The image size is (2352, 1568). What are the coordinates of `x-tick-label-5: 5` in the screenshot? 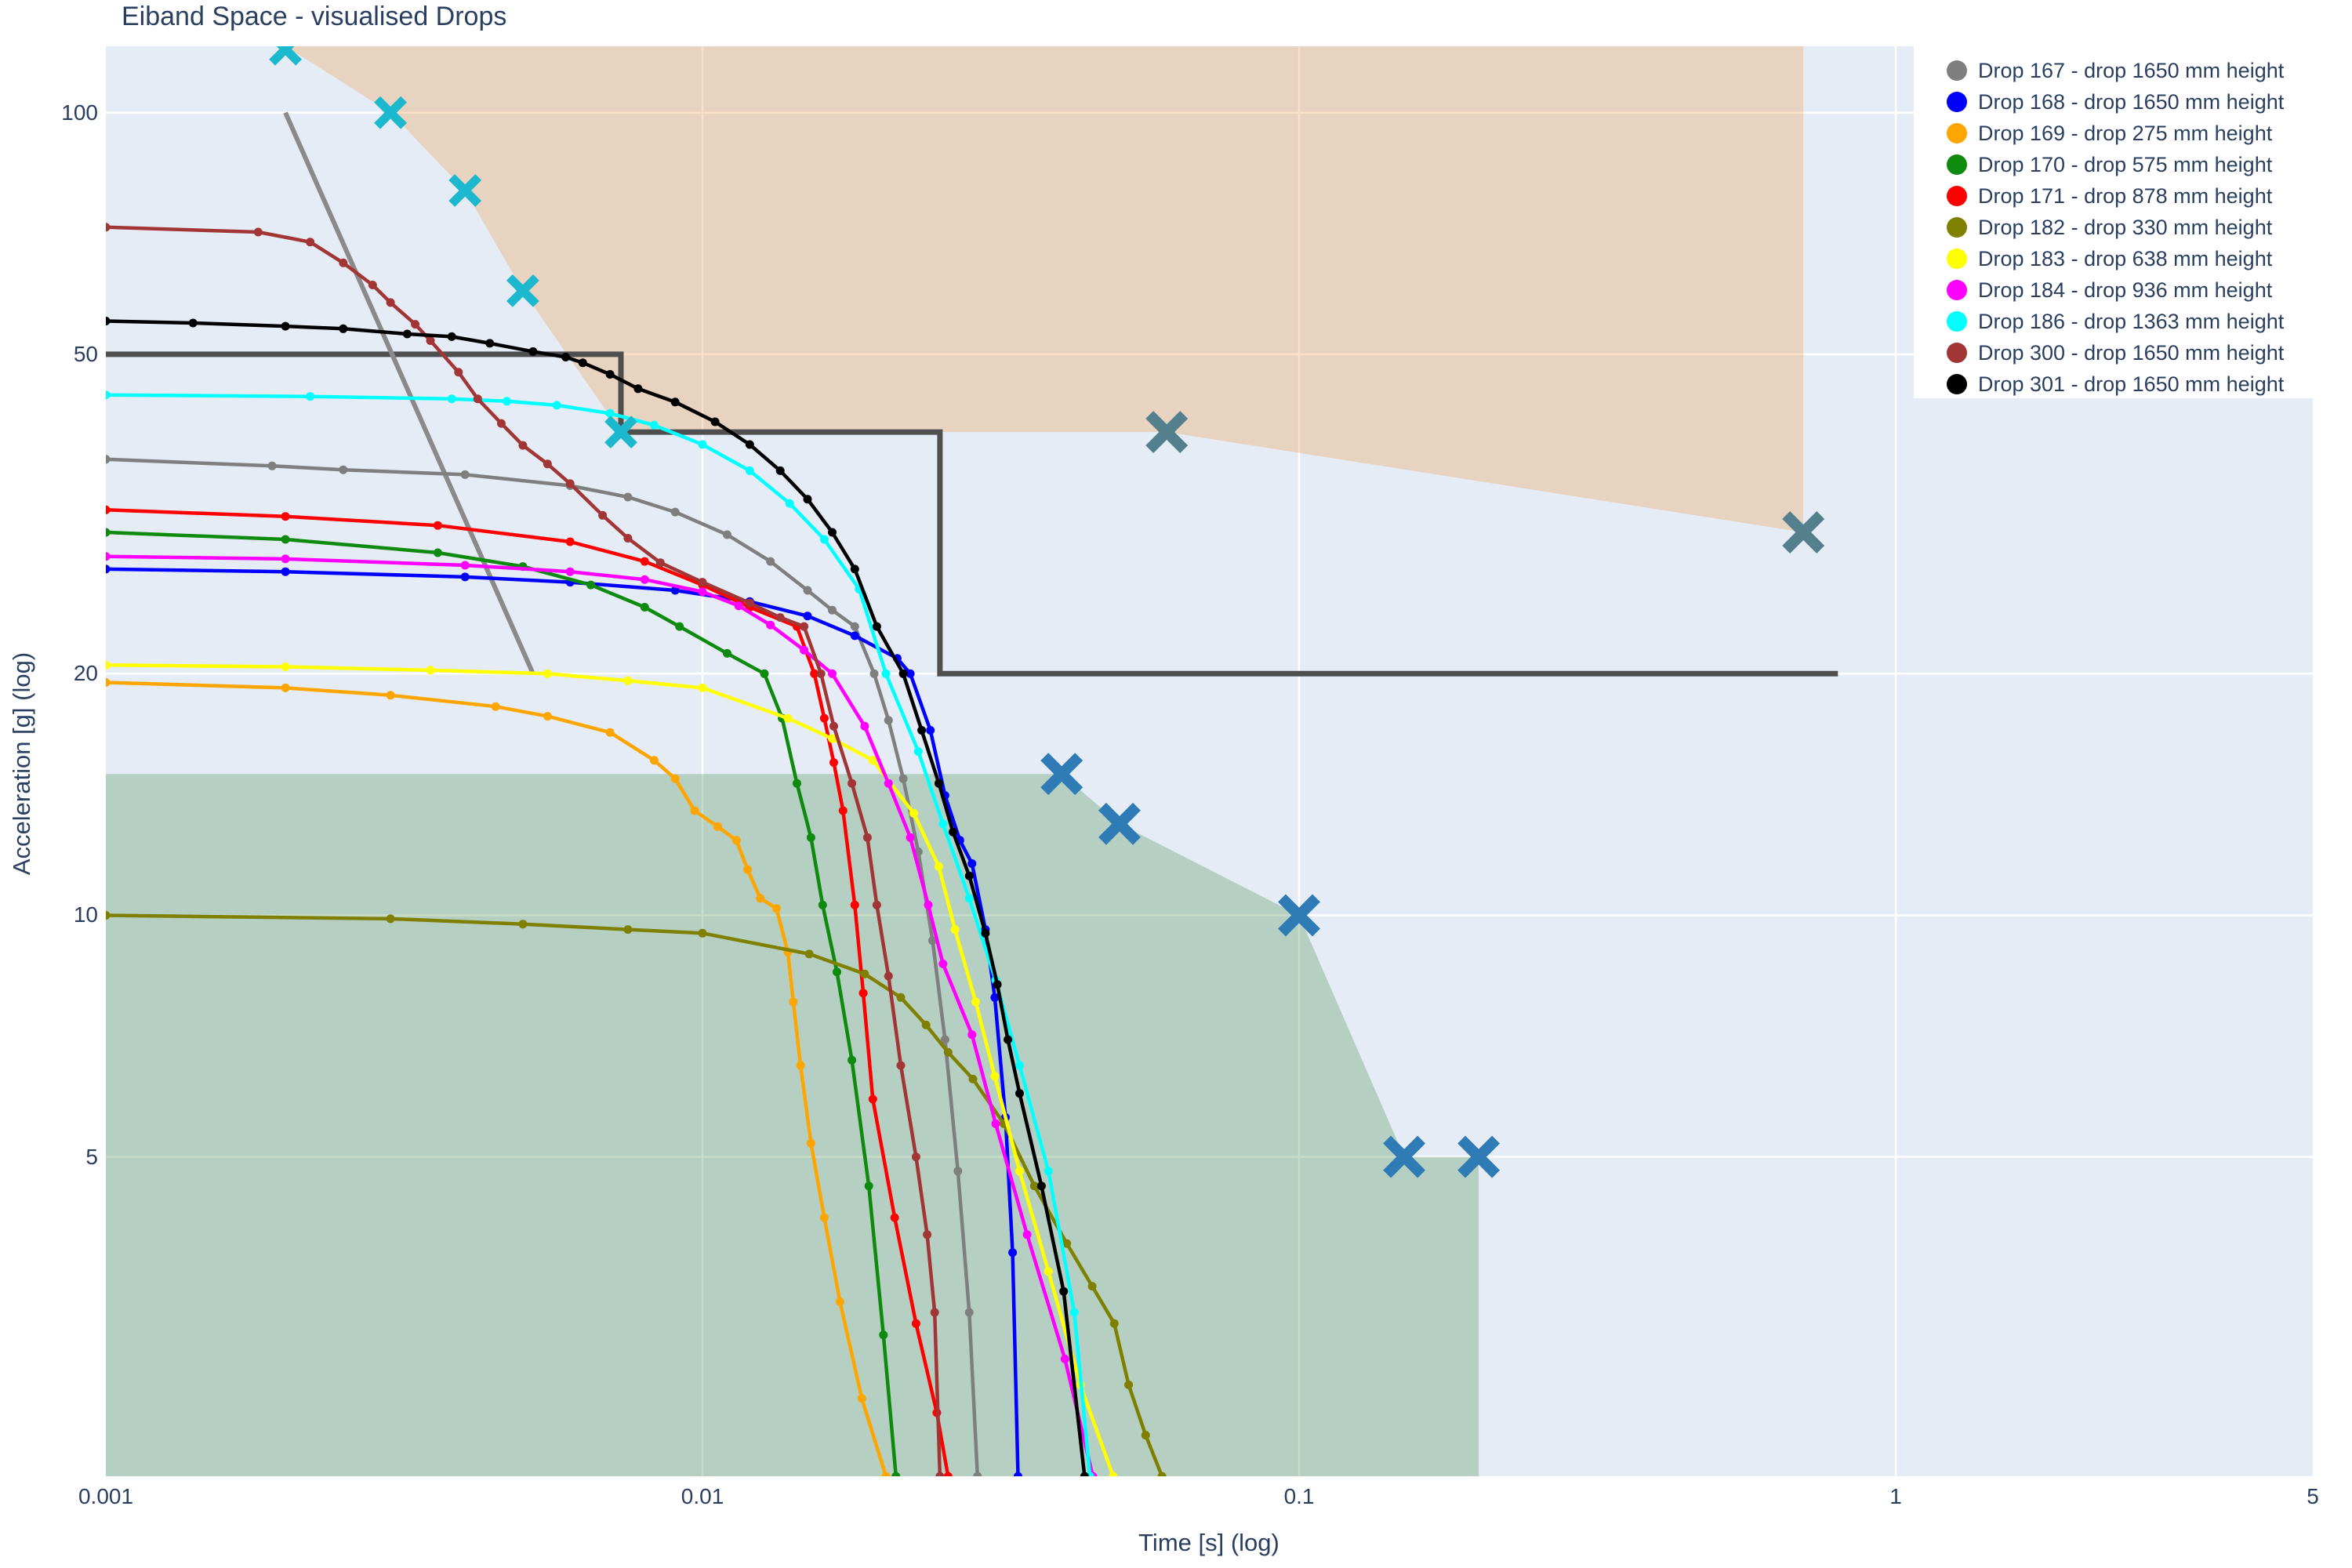 It's located at (2313, 1496).